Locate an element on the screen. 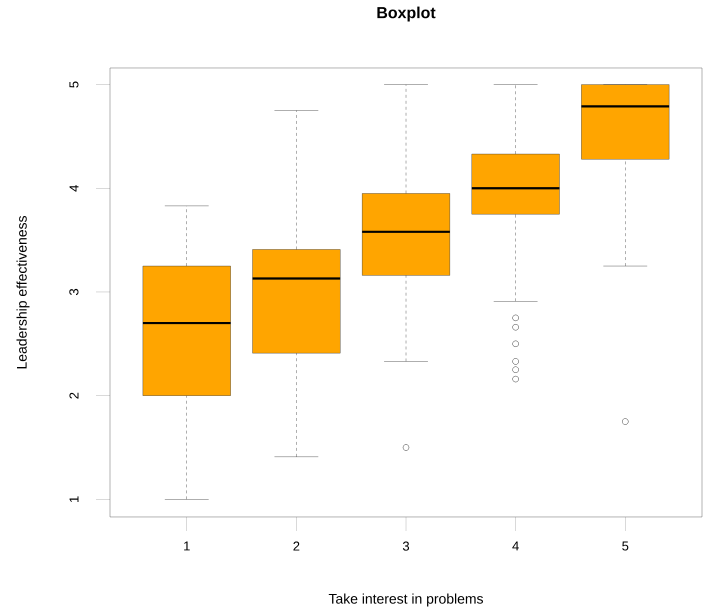 The height and width of the screenshot is (611, 704). chart-title: Boxplot is located at coordinates (406, 14).